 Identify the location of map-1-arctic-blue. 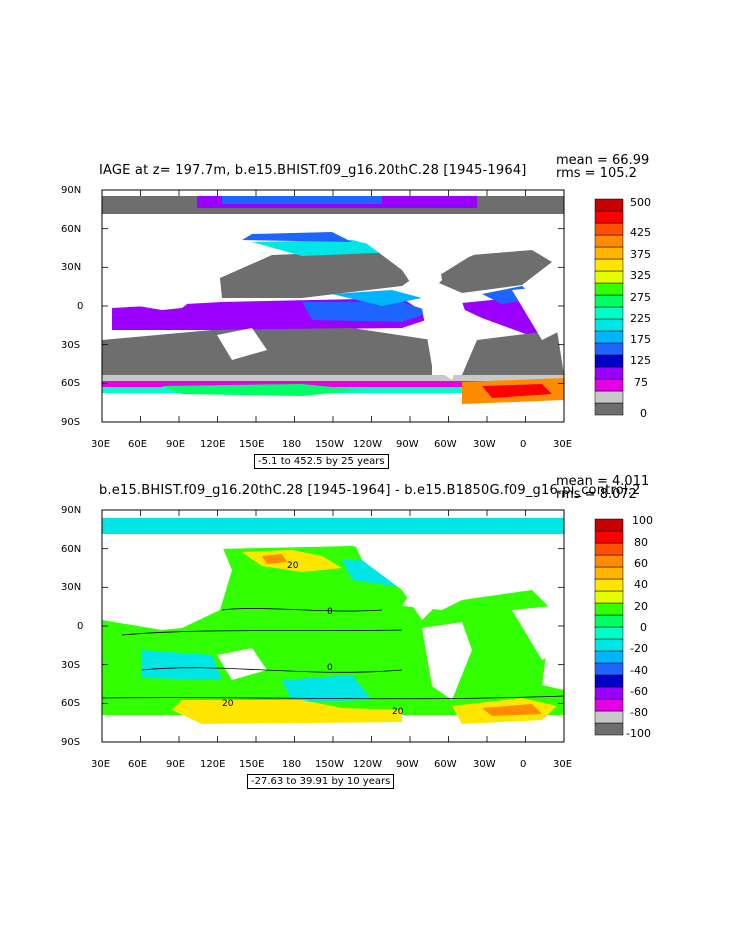
(302, 200).